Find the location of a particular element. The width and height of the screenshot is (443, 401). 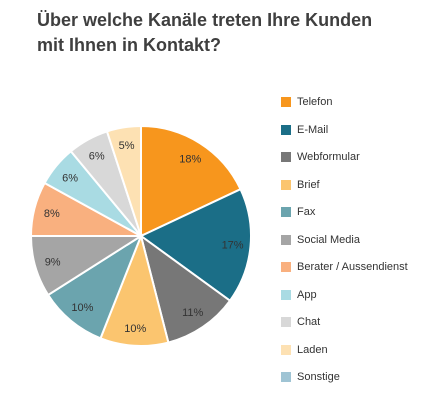

legend-item-7: App is located at coordinates (299, 295).